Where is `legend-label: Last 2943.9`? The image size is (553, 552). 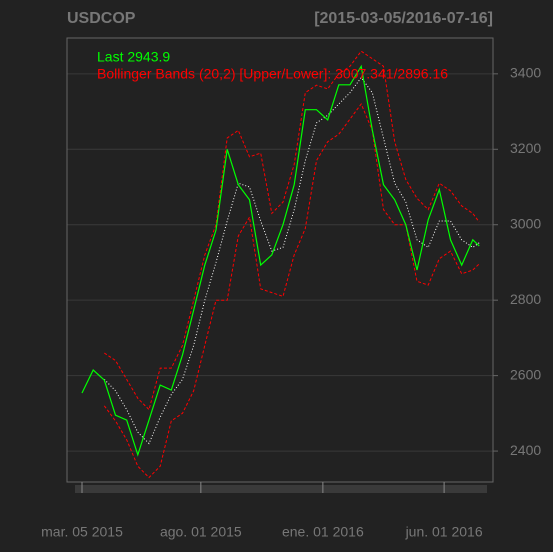
legend-label: Last 2943.9 is located at coordinates (133, 57).